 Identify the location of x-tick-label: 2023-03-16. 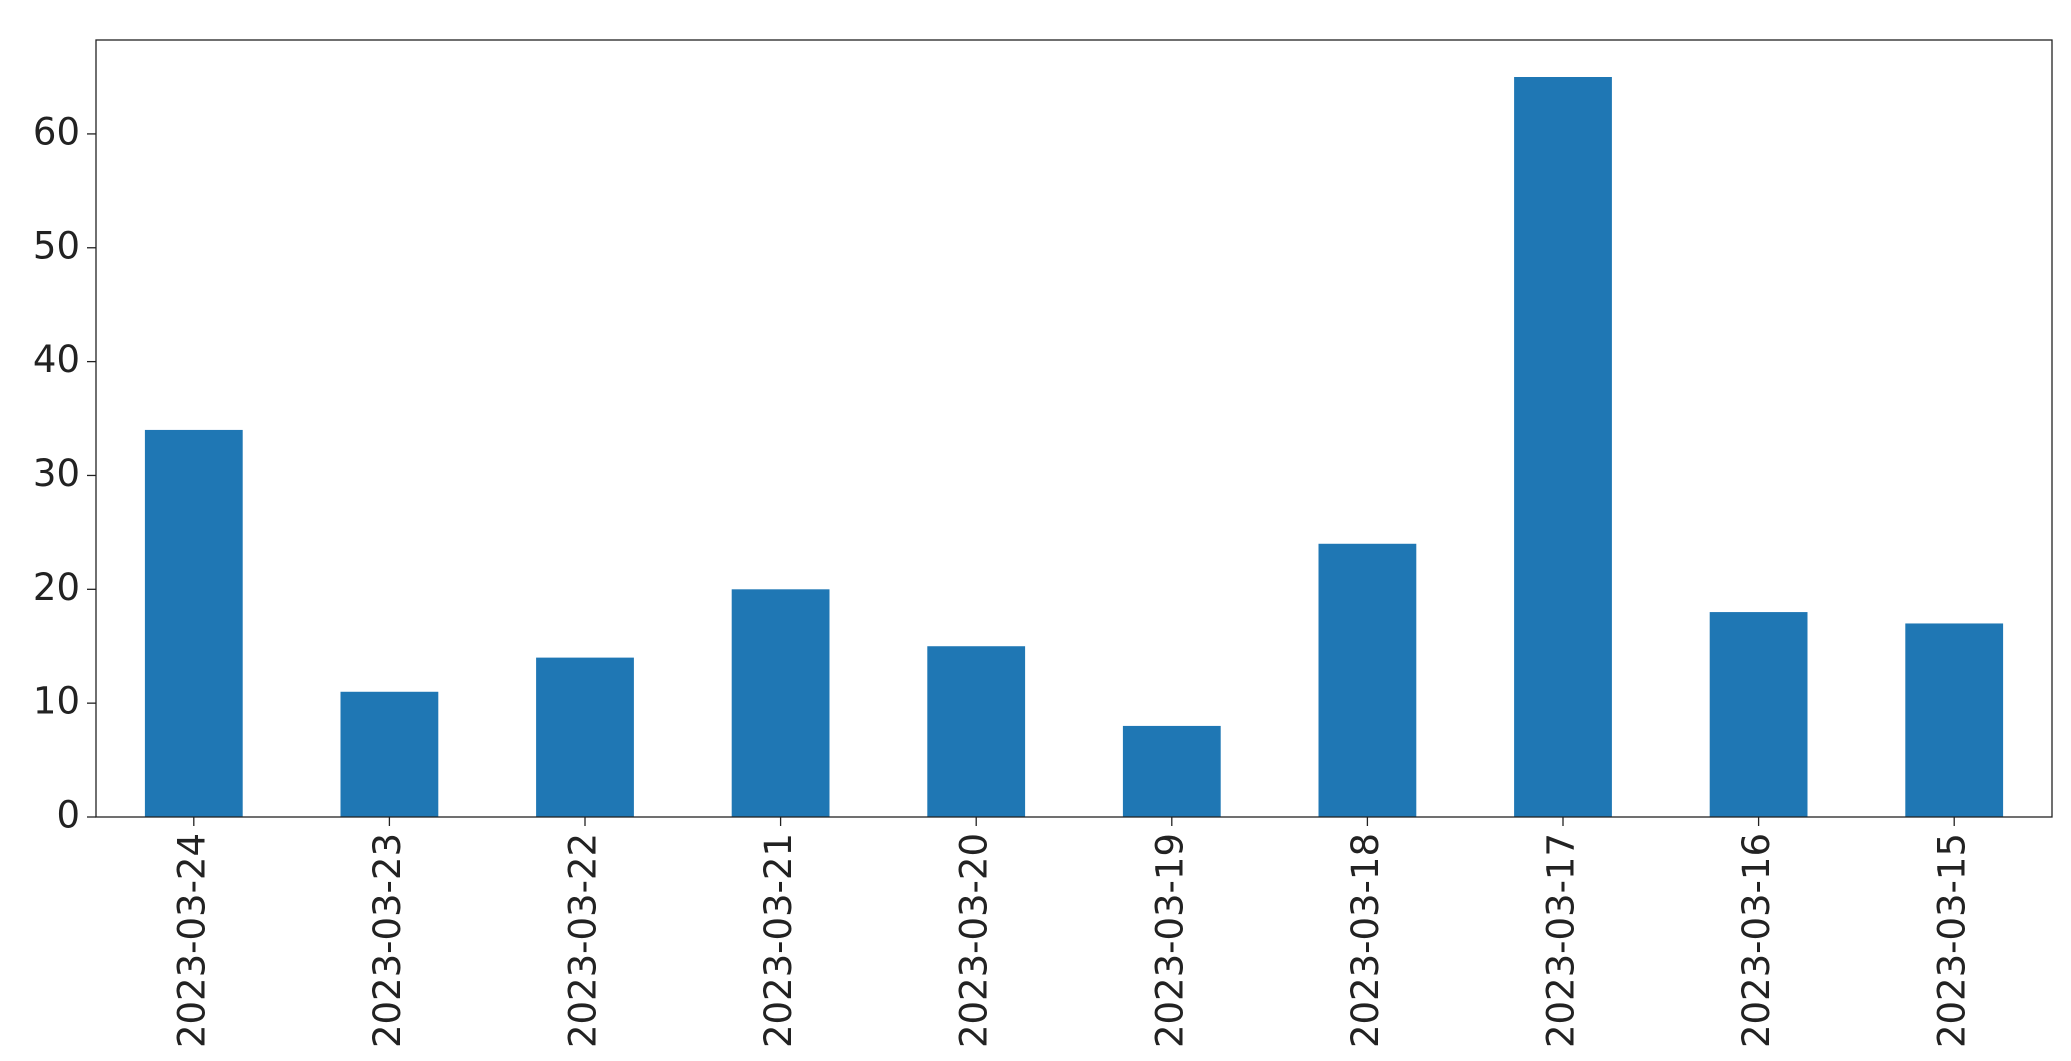
(1756, 940).